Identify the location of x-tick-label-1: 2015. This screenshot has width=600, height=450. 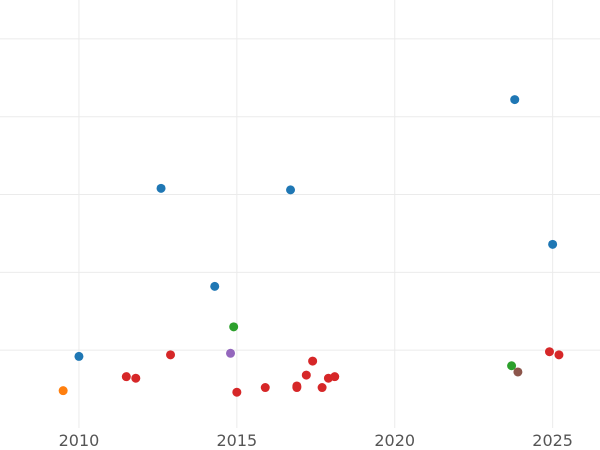
(236, 440).